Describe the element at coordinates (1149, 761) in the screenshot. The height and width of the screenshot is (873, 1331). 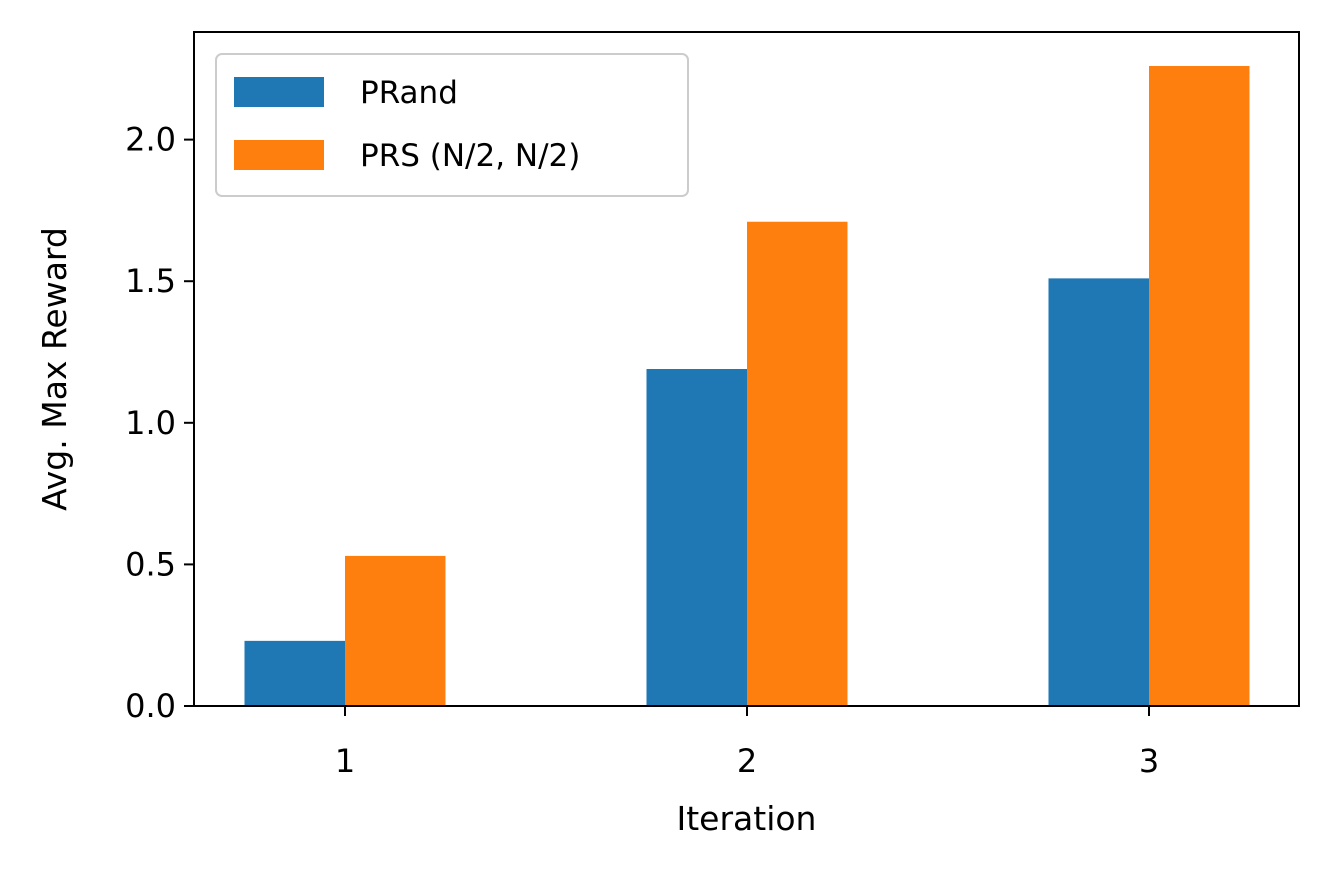
I see `x-tick-label: 3` at that location.